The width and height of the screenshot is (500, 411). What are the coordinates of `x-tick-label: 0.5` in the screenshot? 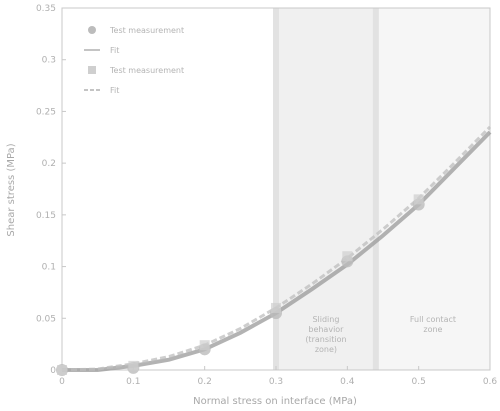 It's located at (419, 382).